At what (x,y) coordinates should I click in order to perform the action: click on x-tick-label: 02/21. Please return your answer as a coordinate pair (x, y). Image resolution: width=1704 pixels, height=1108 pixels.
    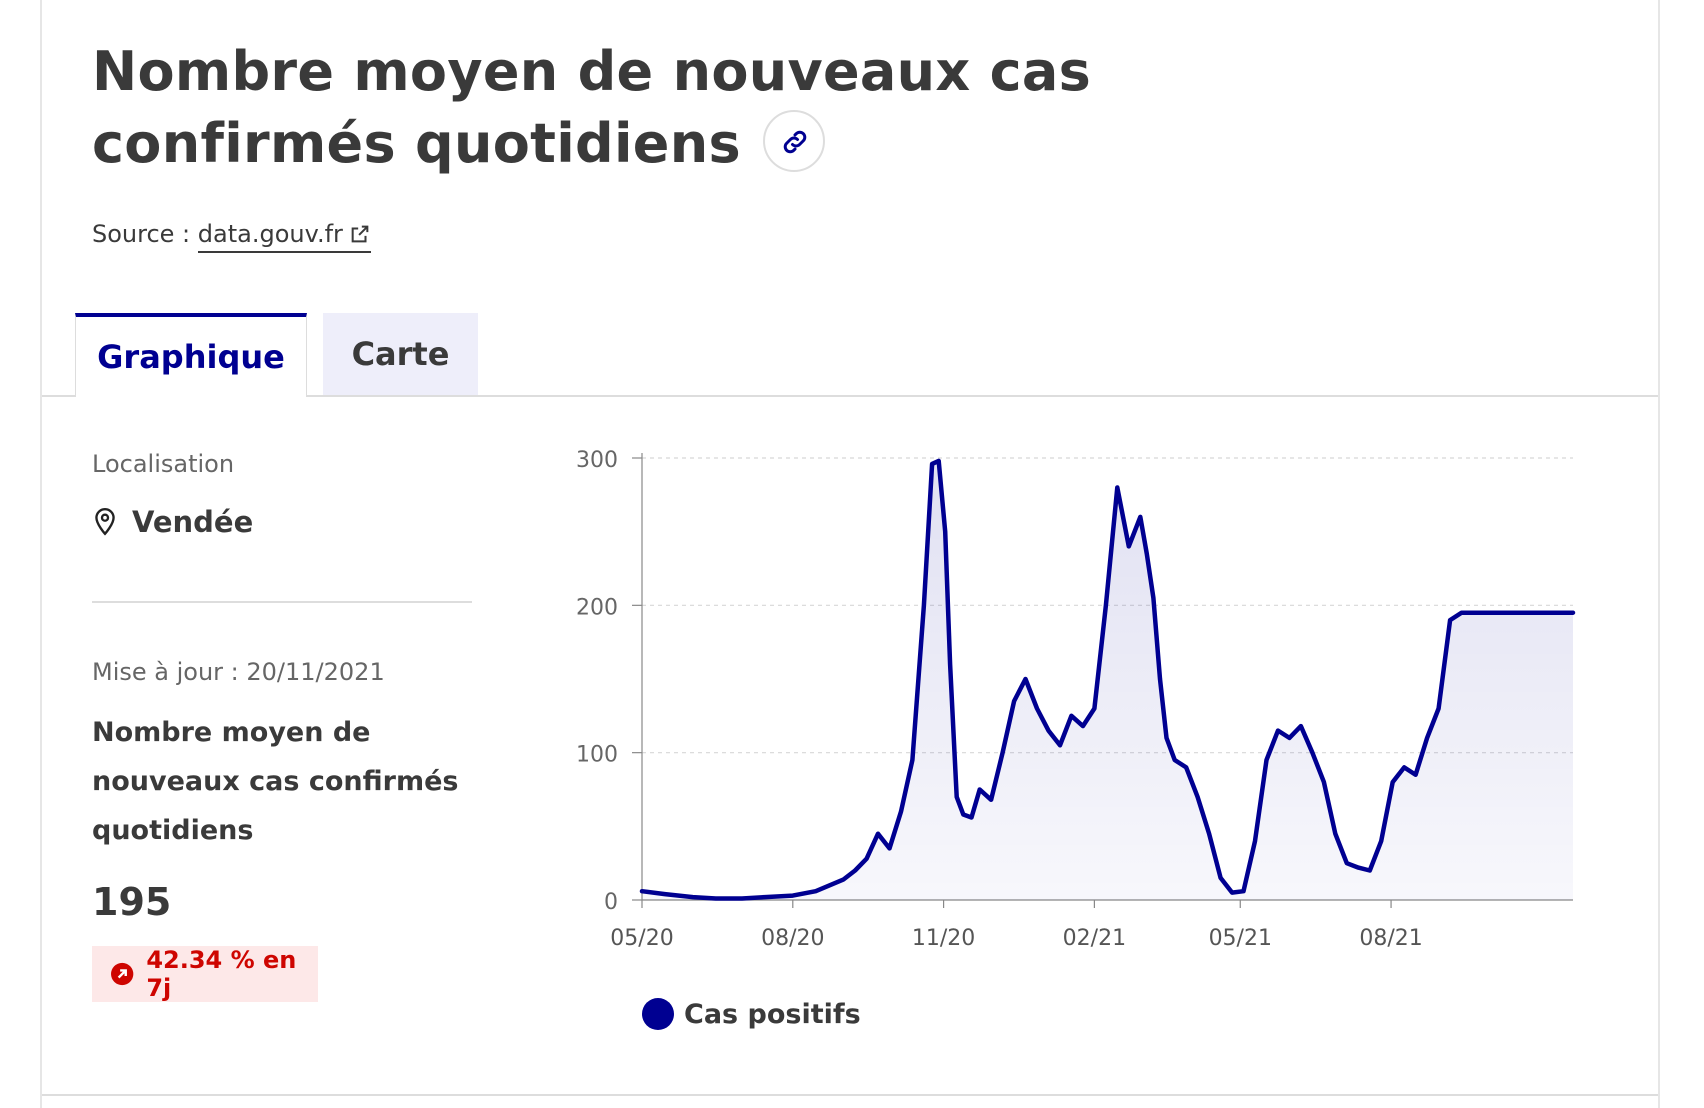
    Looking at the image, I should click on (1094, 938).